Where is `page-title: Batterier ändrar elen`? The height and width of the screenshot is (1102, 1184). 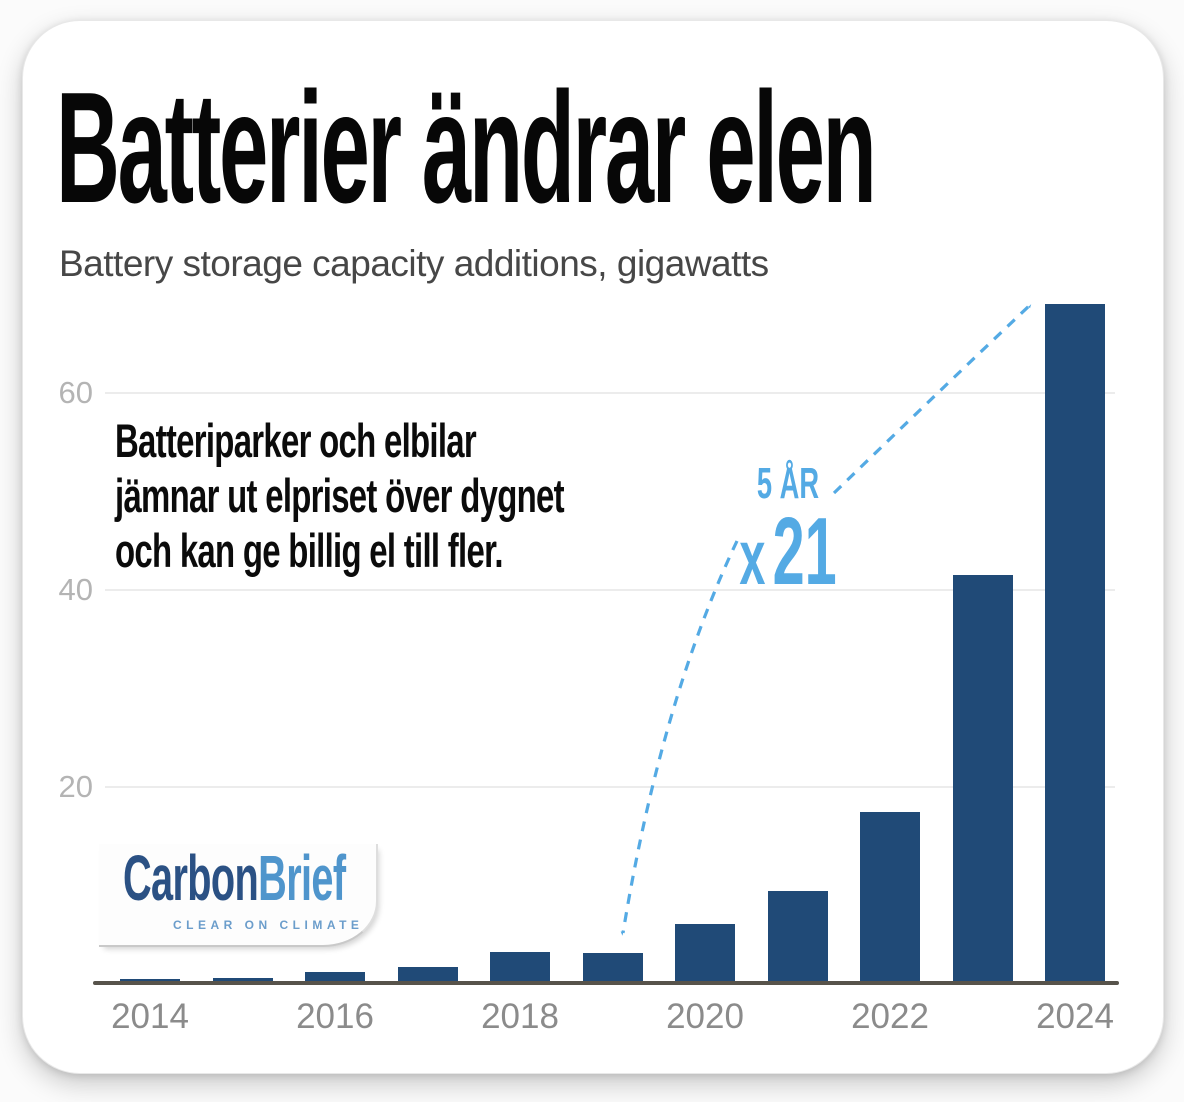
page-title: Batterier ändrar elen is located at coordinates (466, 148).